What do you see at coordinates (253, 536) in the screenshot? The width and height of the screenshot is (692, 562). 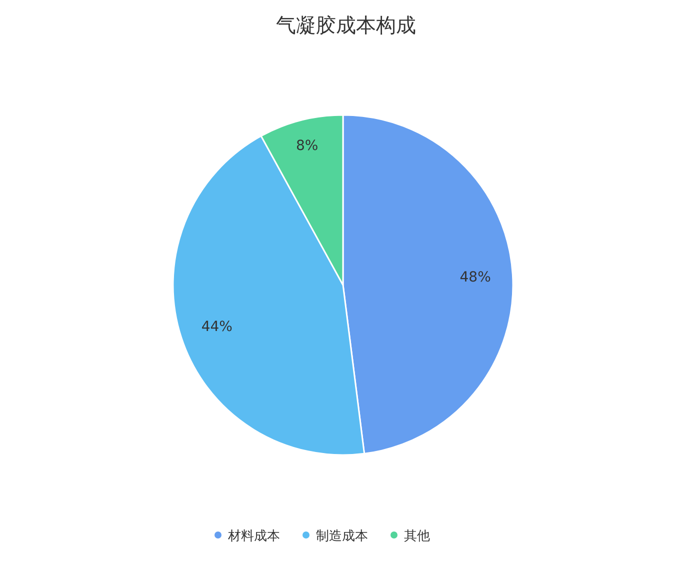 I see `legend-label: 材料成本` at bounding box center [253, 536].